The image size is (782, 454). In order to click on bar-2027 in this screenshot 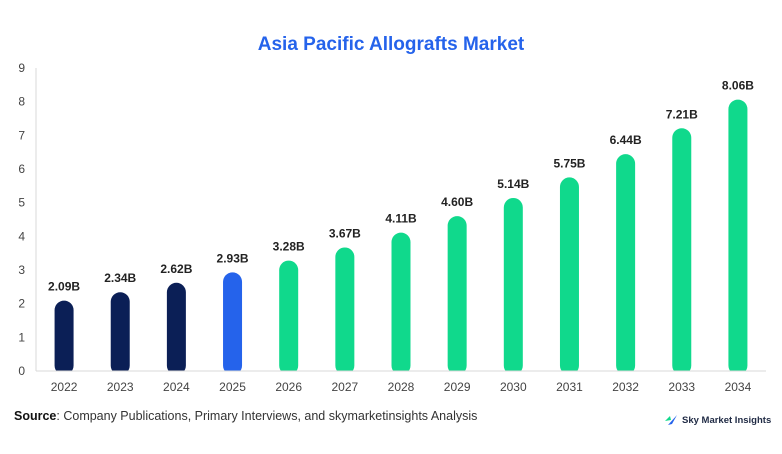, I will do `click(345, 311)`.